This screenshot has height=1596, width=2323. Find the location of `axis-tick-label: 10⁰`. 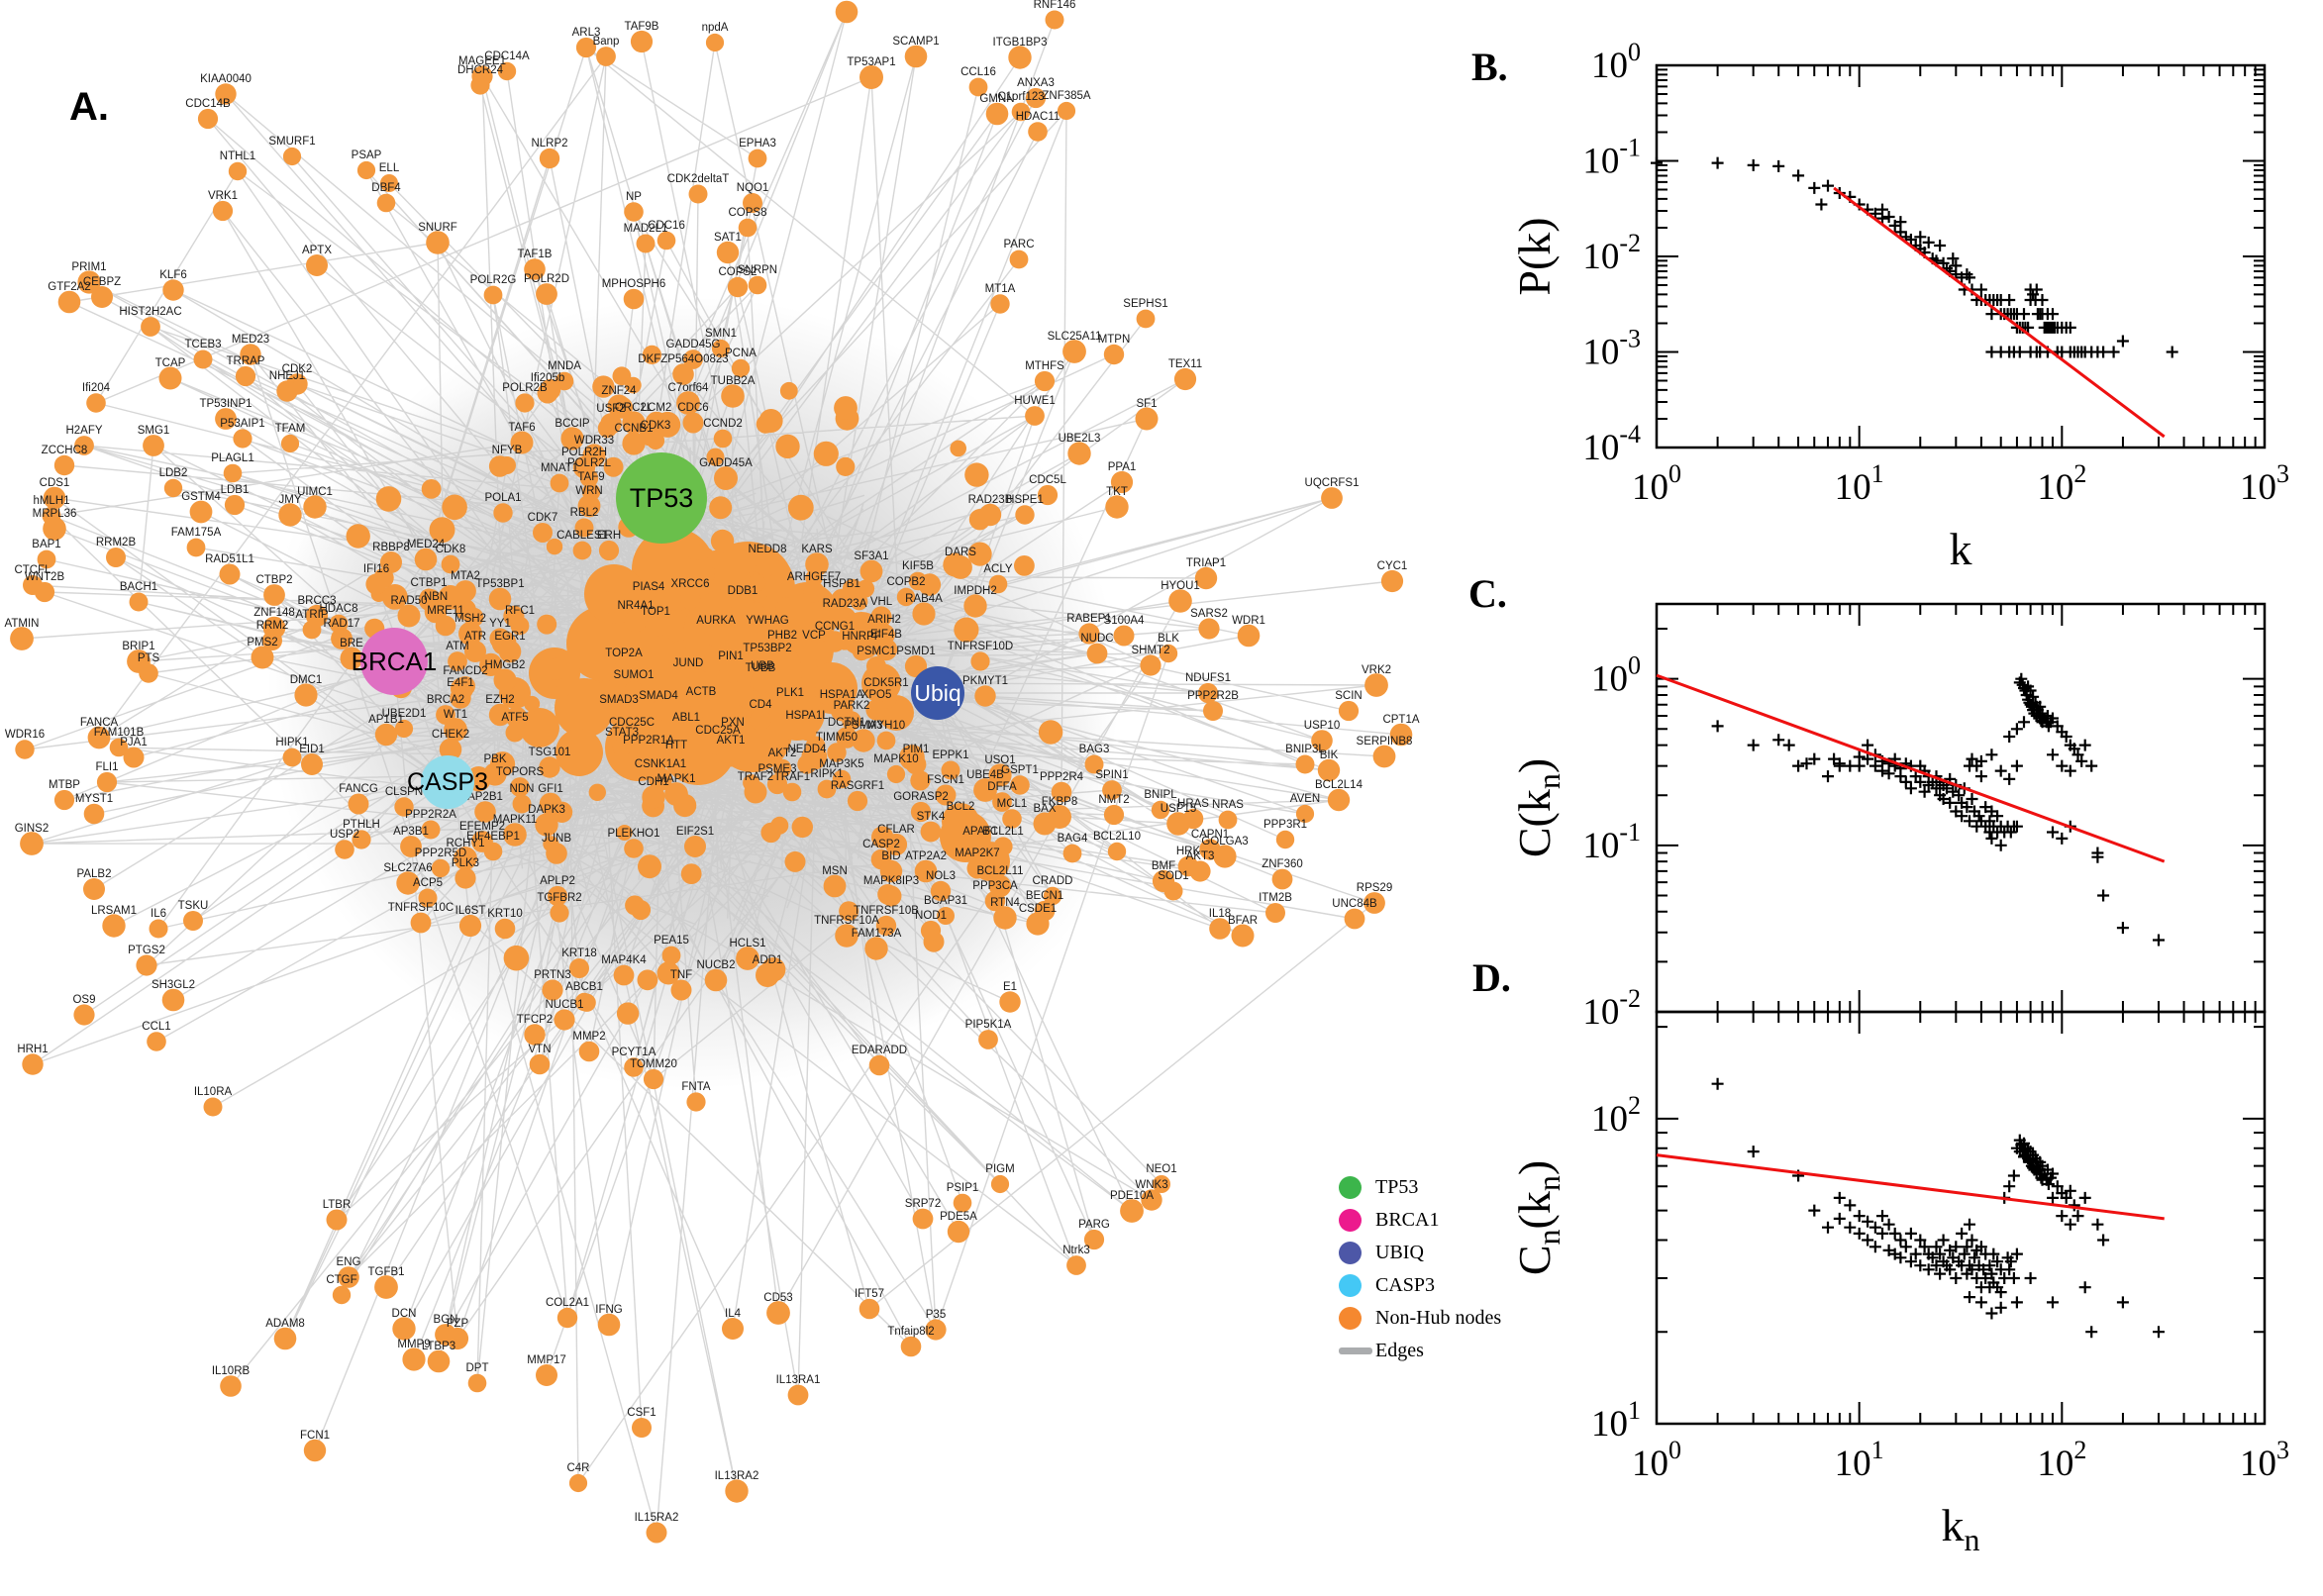

axis-tick-label: 10⁰ is located at coordinates (1657, 1460).